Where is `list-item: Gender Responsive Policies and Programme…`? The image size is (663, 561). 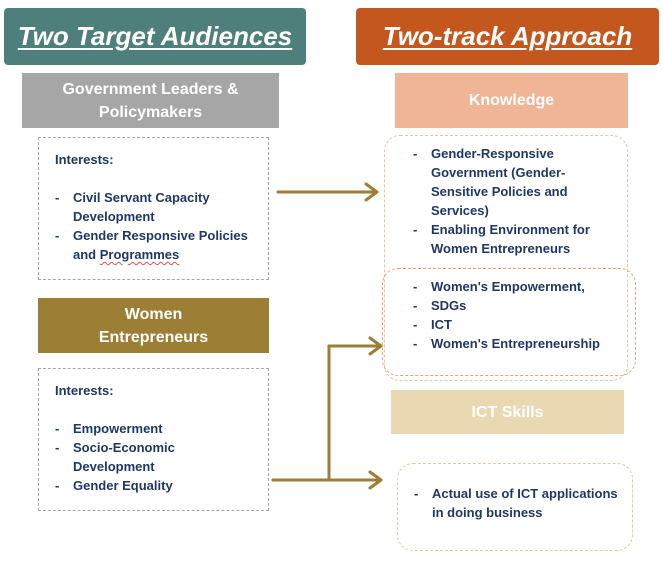 list-item: Gender Responsive Policies and Programme… is located at coordinates (156, 245).